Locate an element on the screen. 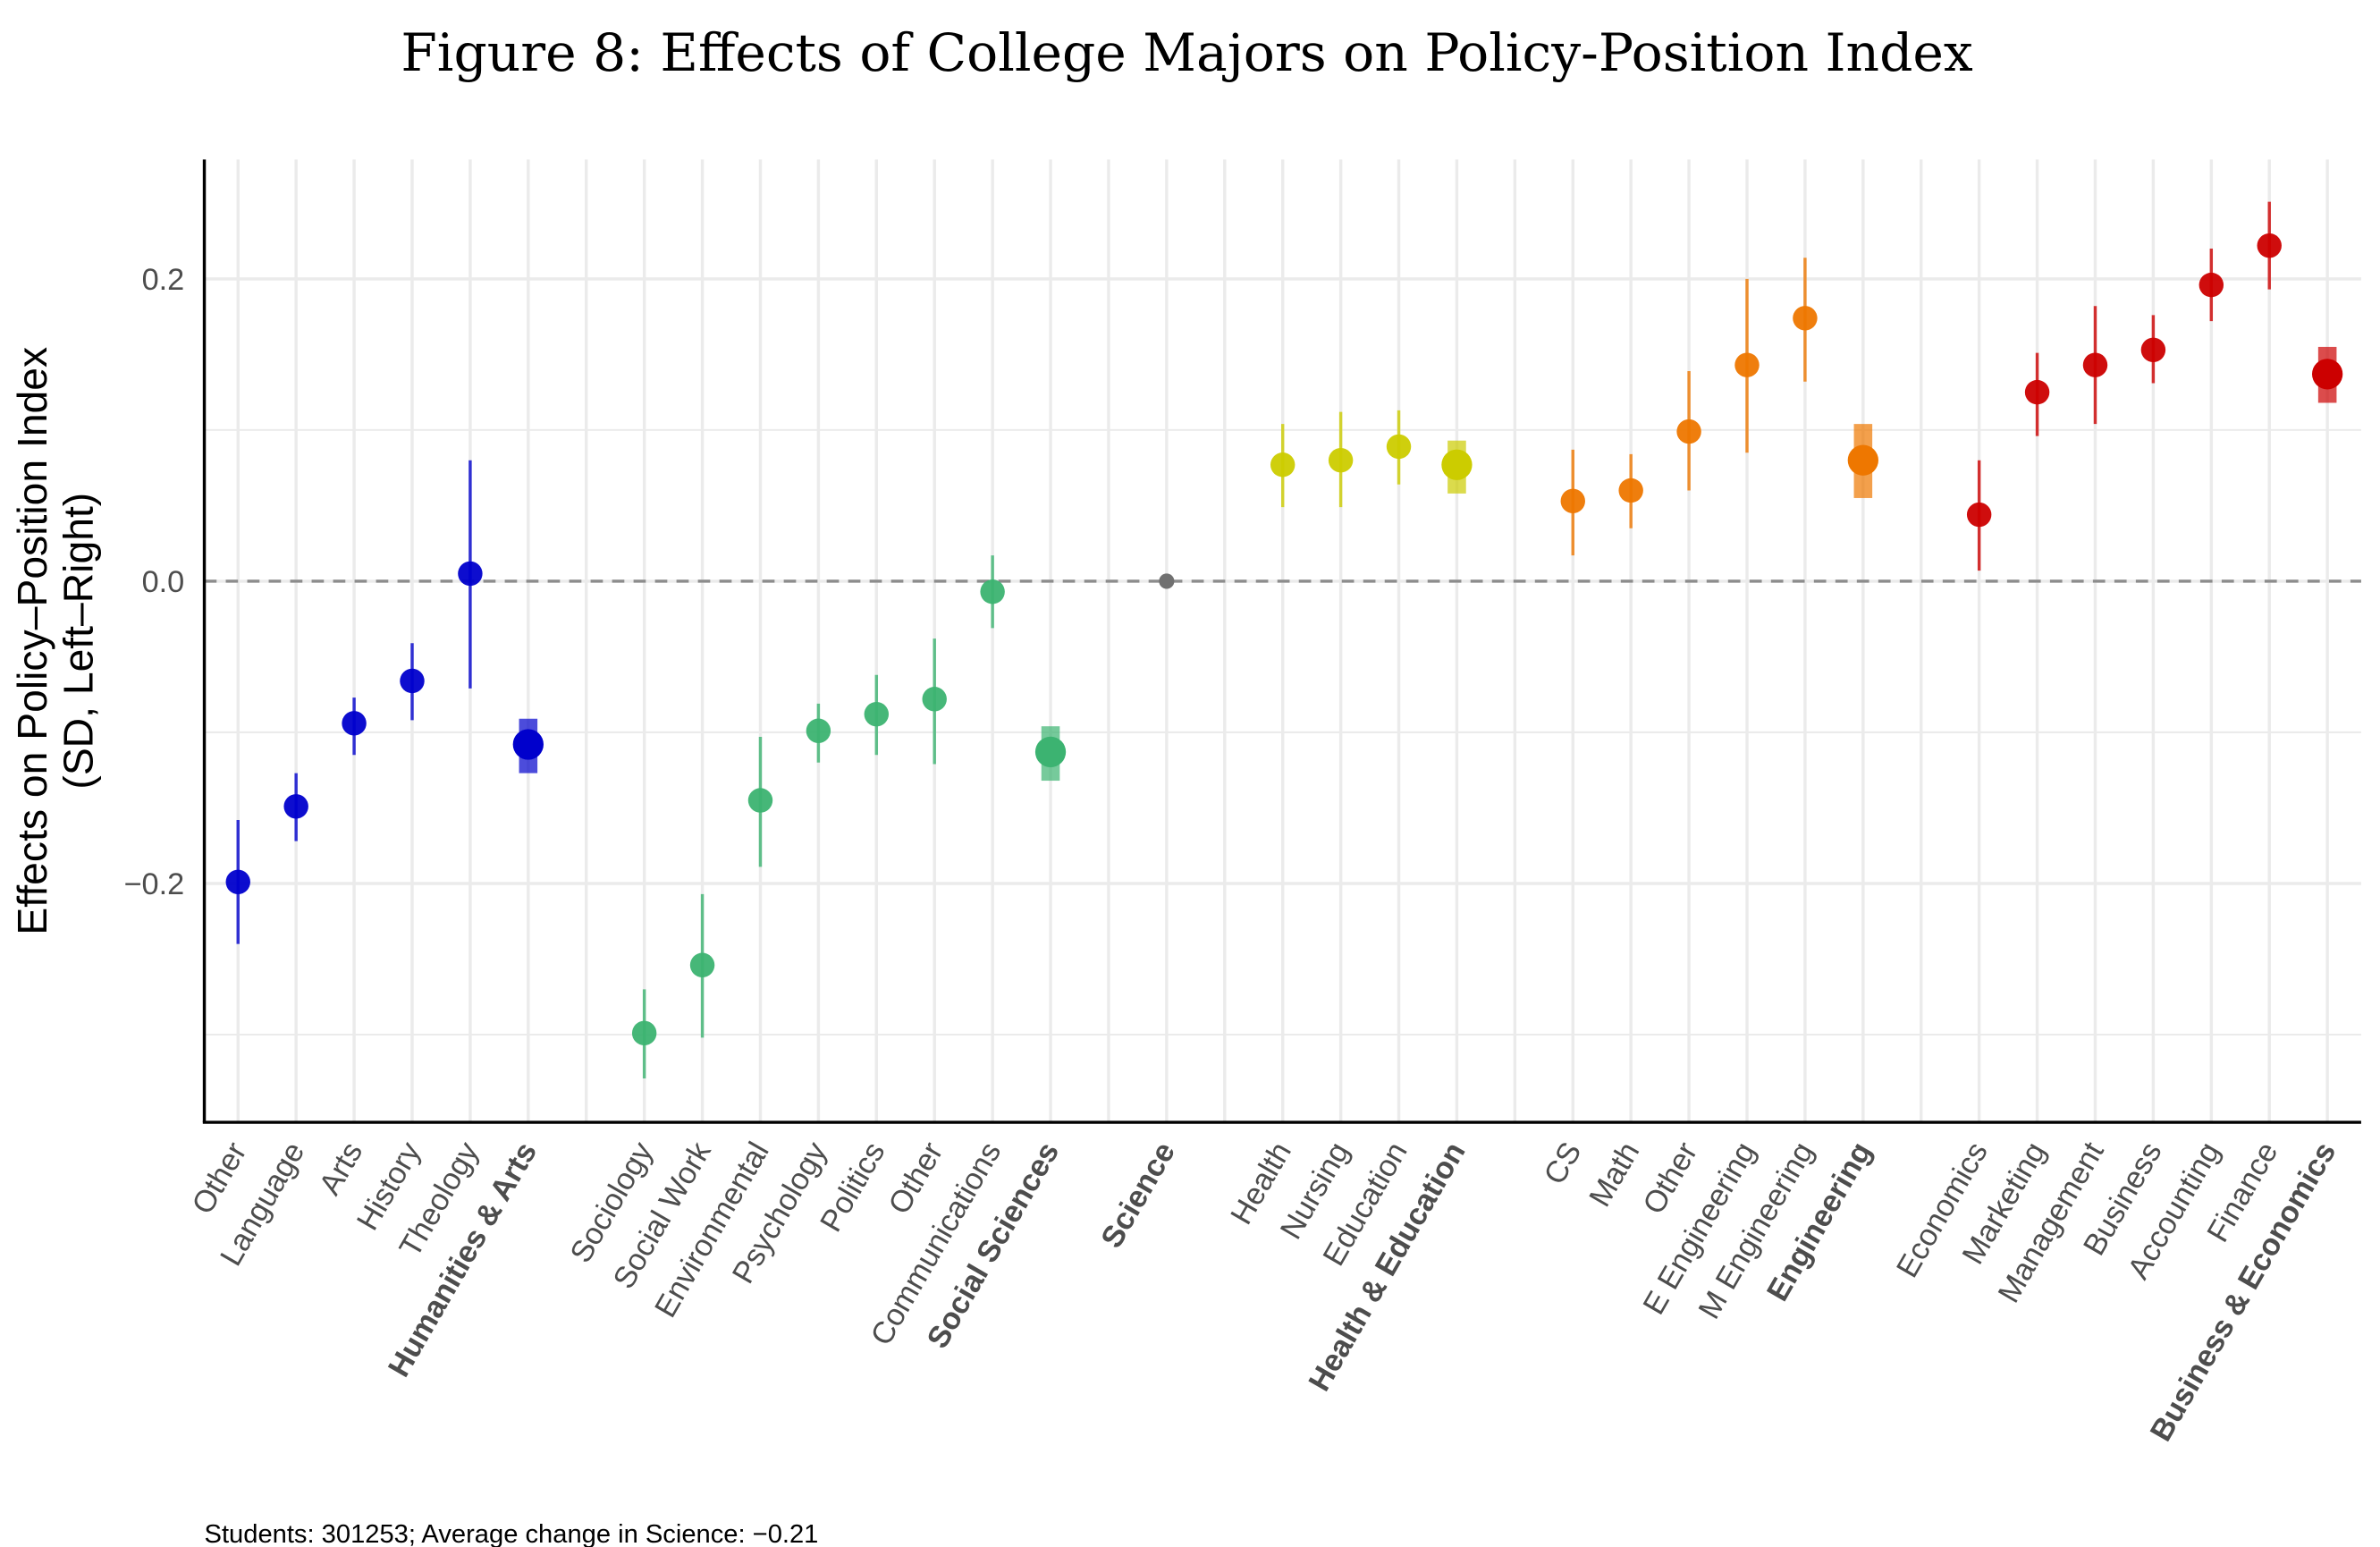 The image size is (2380, 1547). y-tick-label: −0.2 is located at coordinates (154, 884).